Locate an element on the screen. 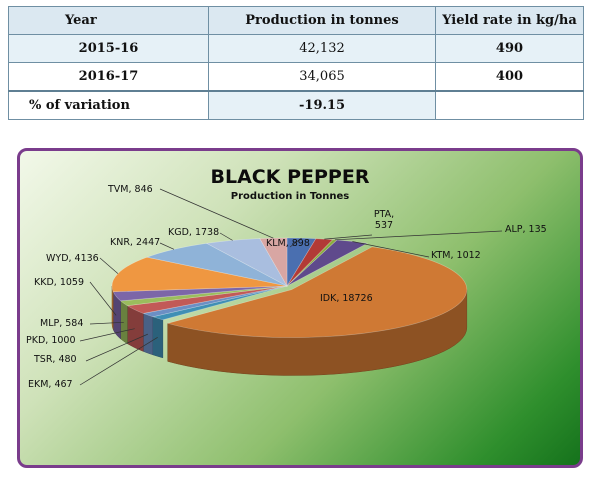  pie-slice-idk is located at coordinates (317, 292).